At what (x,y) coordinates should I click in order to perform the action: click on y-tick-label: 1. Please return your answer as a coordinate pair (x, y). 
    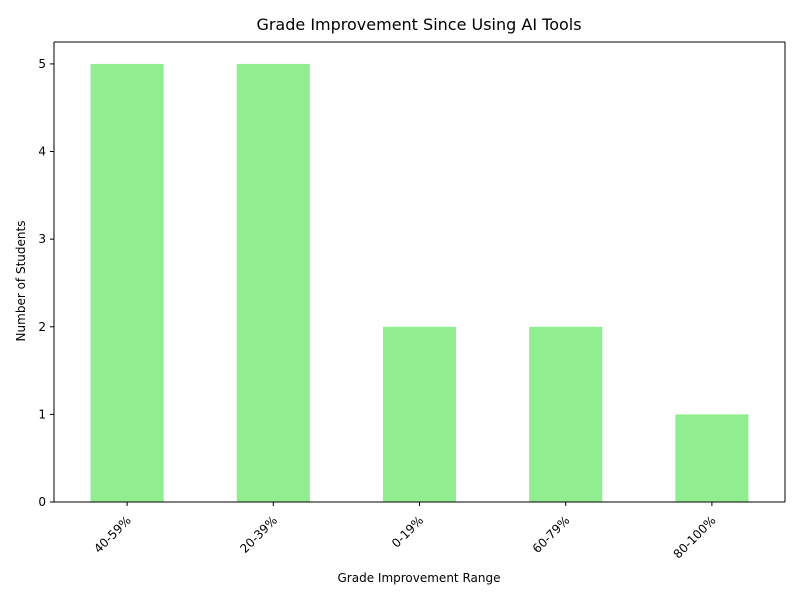
    Looking at the image, I should click on (42, 414).